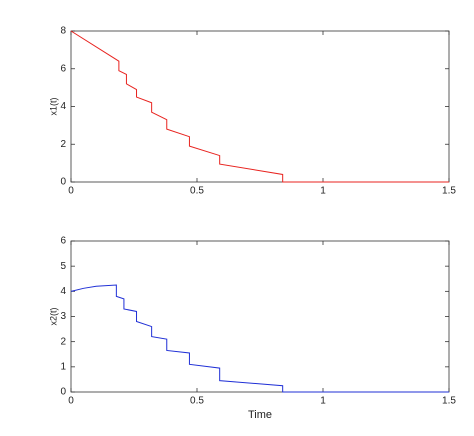 The height and width of the screenshot is (436, 474). Describe the element at coordinates (63, 266) in the screenshot. I see `y-tick-label: 5` at that location.